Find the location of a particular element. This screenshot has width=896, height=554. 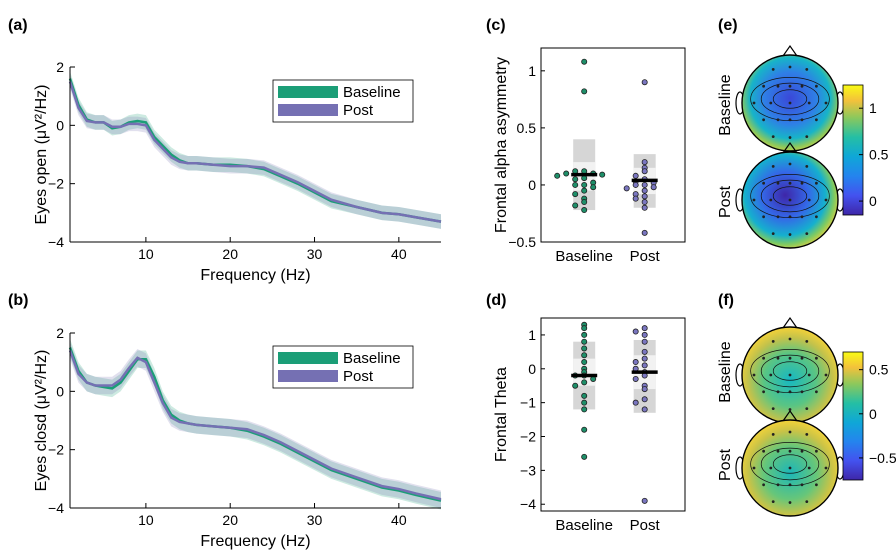

legend-label-post: Post is located at coordinates (358, 376).